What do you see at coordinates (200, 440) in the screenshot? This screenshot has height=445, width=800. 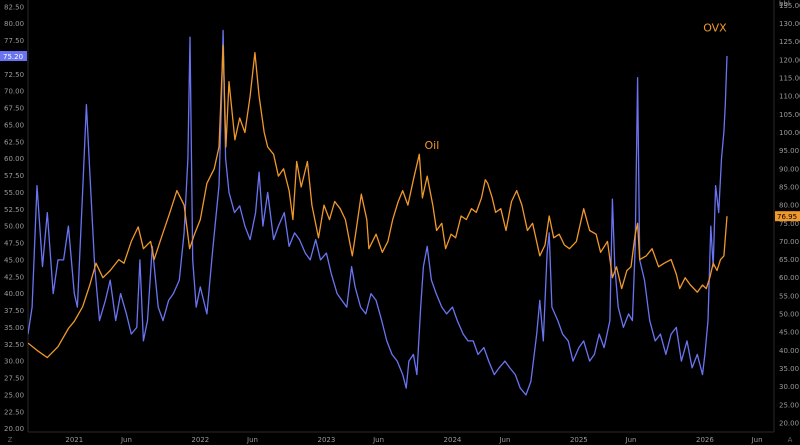 I see `x-tick-label: 2022` at bounding box center [200, 440].